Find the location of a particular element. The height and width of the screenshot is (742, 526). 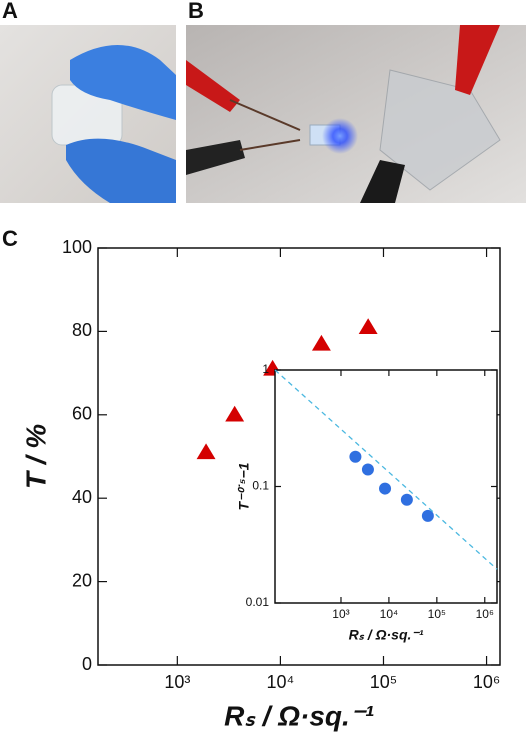

y-tick-label: 1 is located at coordinates (265, 369).